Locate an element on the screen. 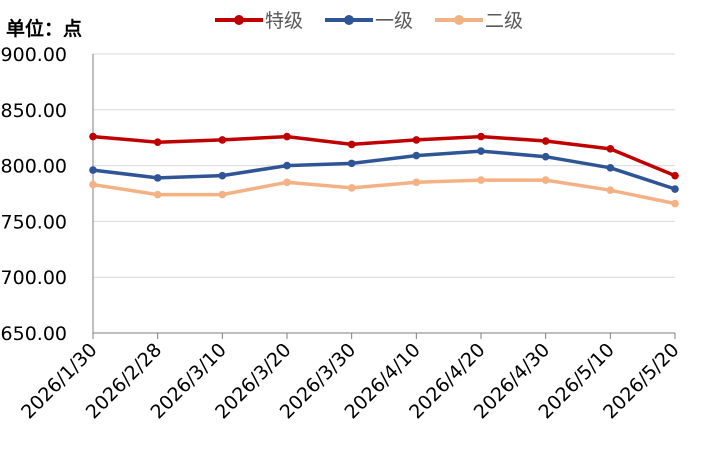 The width and height of the screenshot is (707, 472). legend-swatch-special is located at coordinates (239, 20).